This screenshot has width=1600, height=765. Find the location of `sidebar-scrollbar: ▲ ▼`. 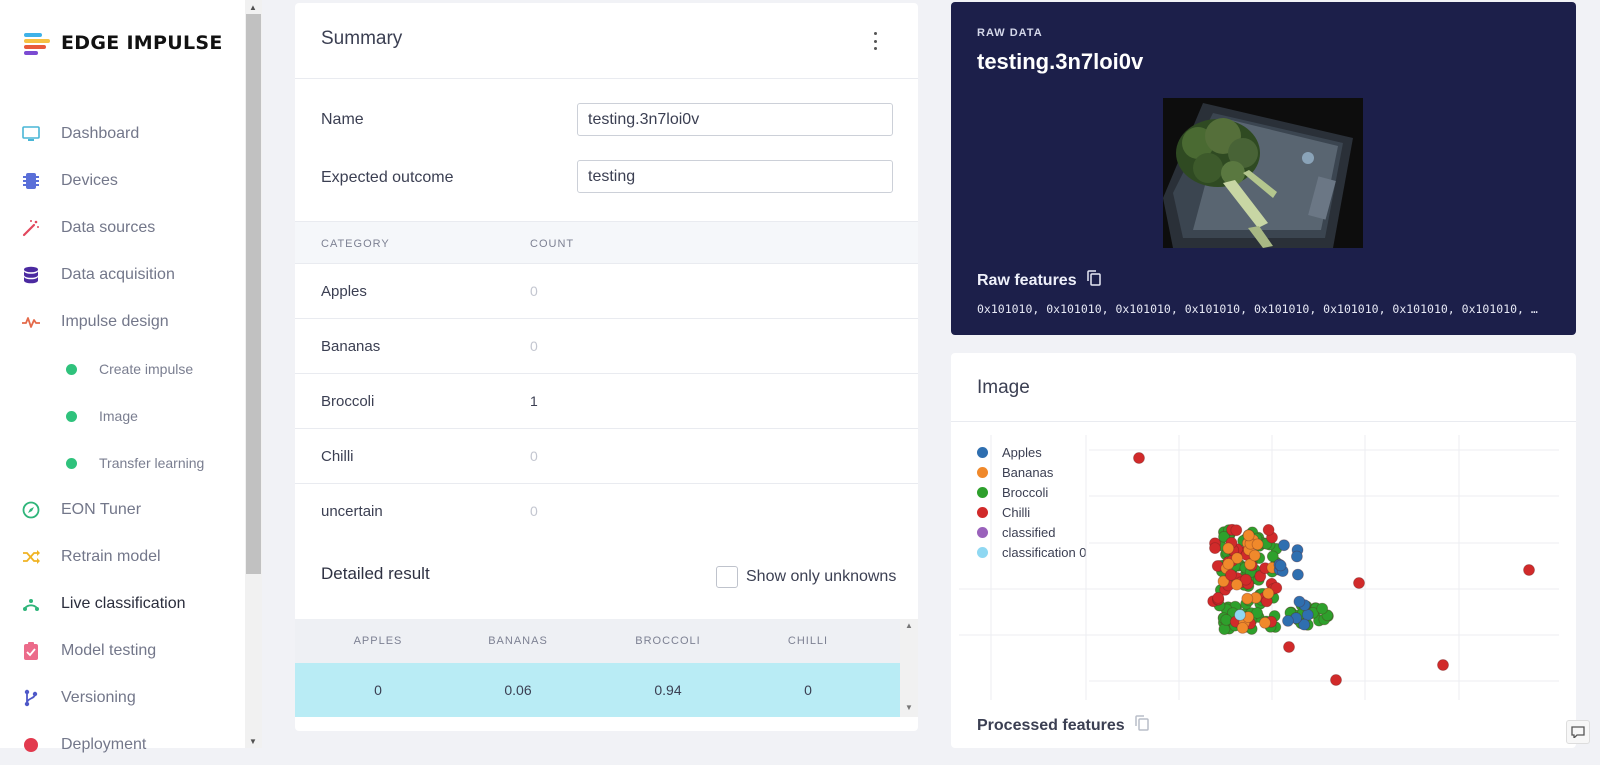

sidebar-scrollbar: ▲ ▼ is located at coordinates (253, 374).